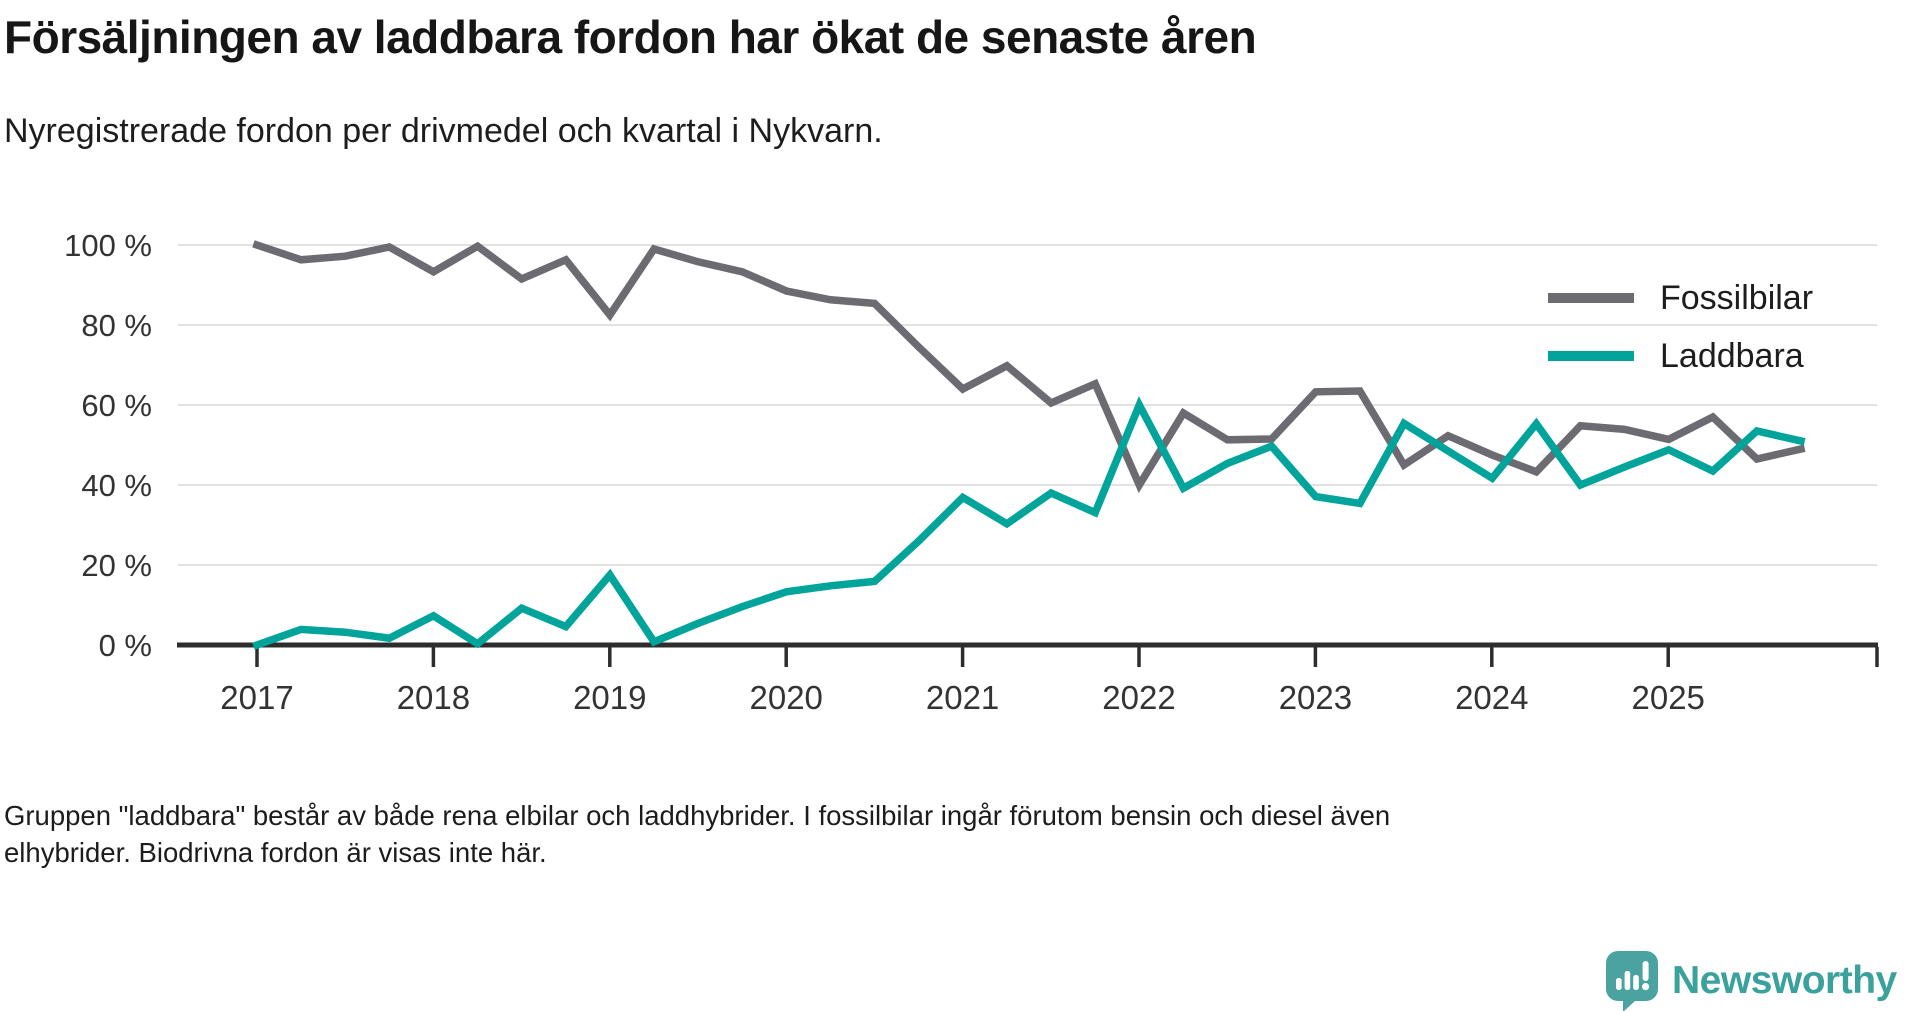 Image resolution: width=1920 pixels, height=1011 pixels. What do you see at coordinates (116, 405) in the screenshot?
I see `y-axis-label-60: 60 %` at bounding box center [116, 405].